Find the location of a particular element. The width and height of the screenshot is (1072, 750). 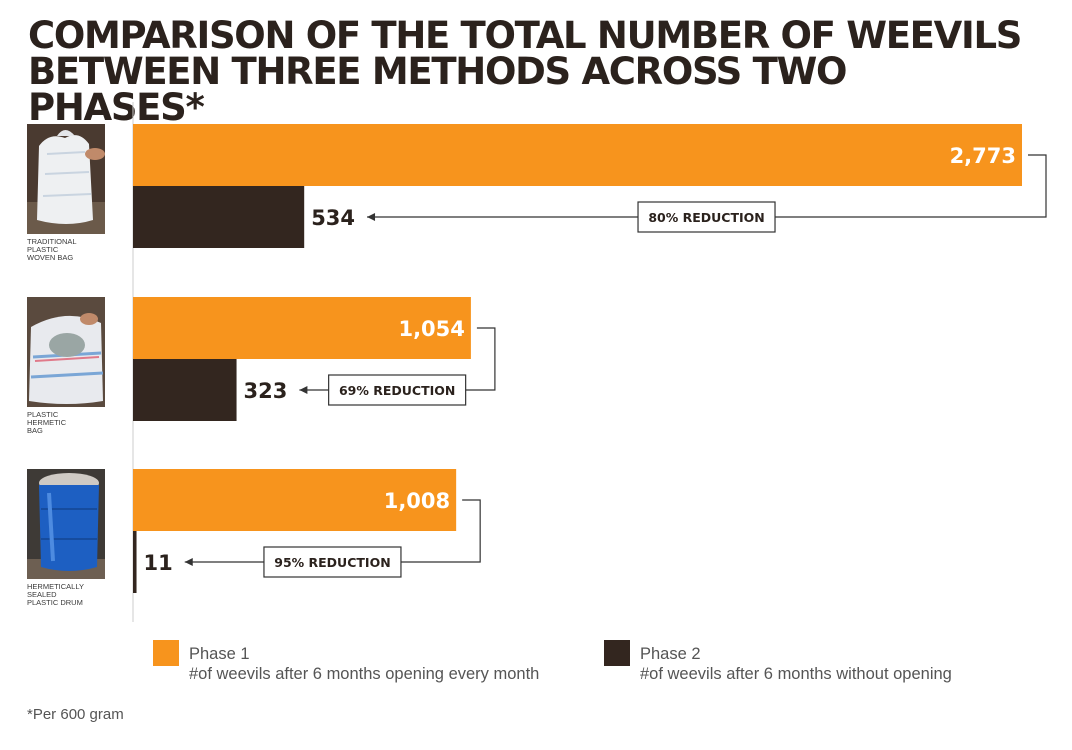

footnote: *Per 600 gram is located at coordinates (75, 714).